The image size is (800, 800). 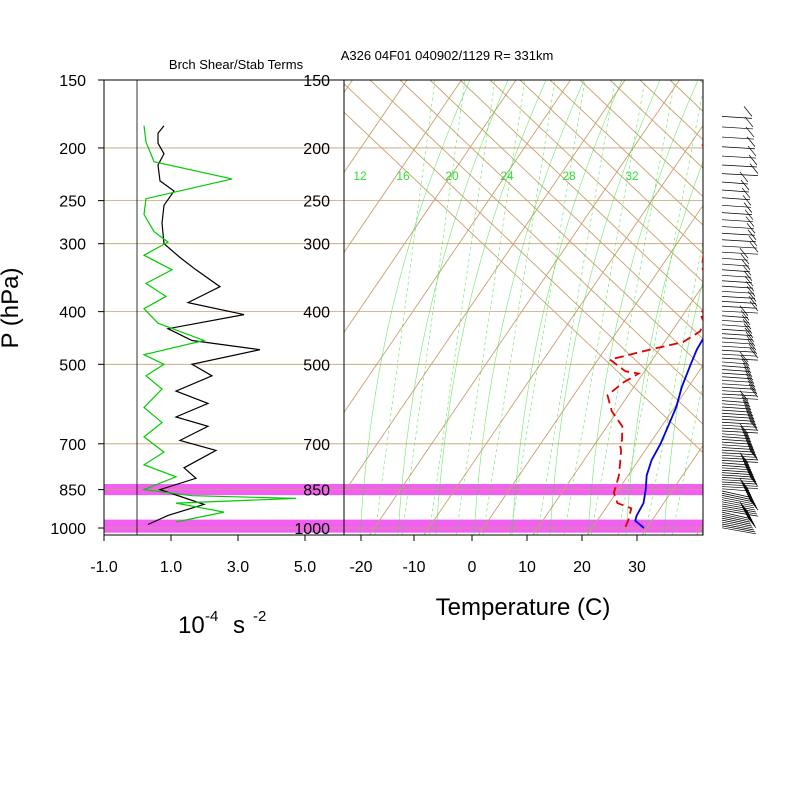 What do you see at coordinates (72, 445) in the screenshot?
I see `left-y-tick-label: 700` at bounding box center [72, 445].